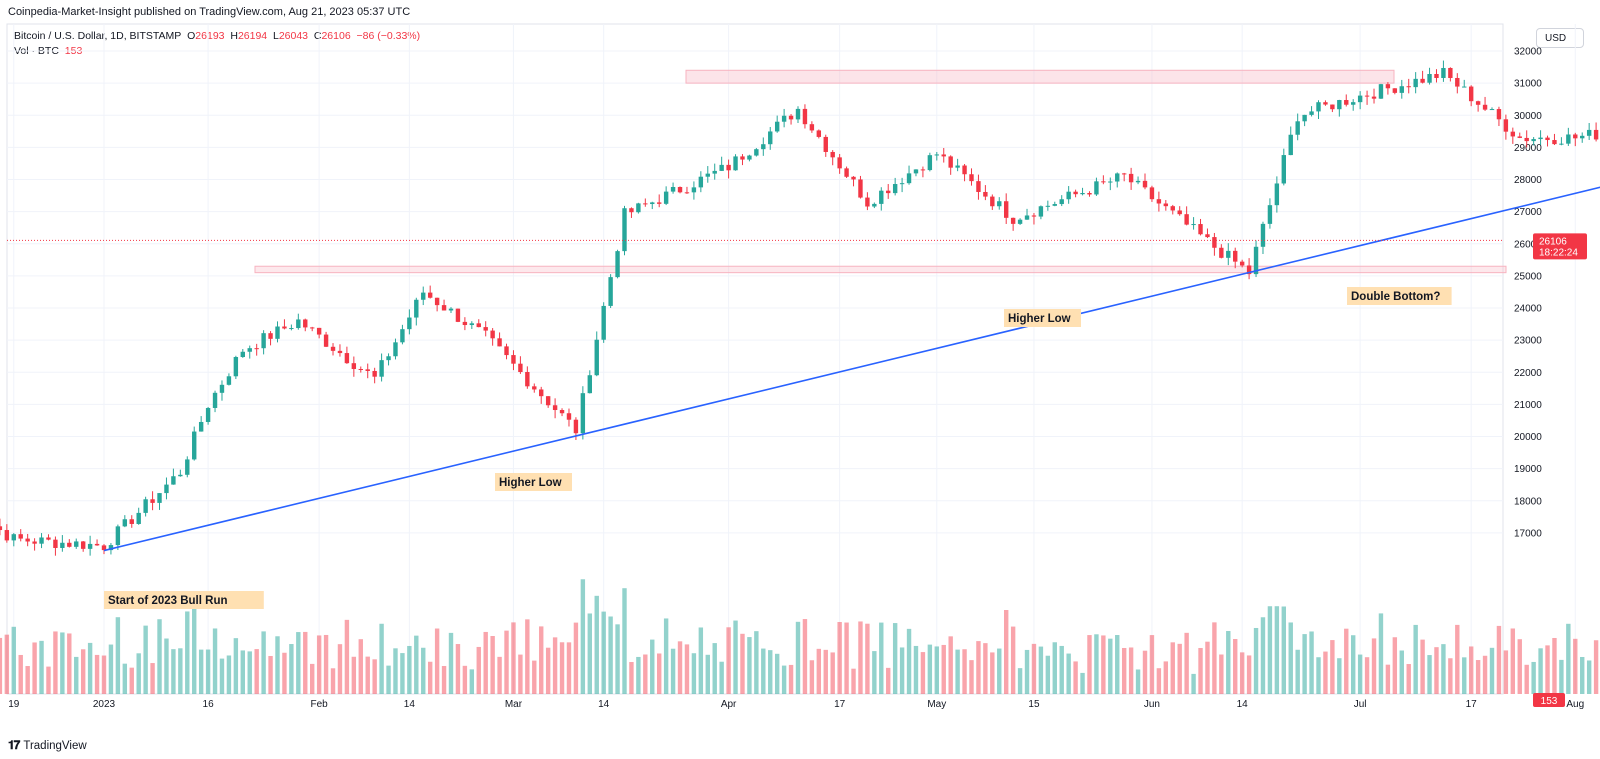 The height and width of the screenshot is (759, 1600). What do you see at coordinates (209, 704) in the screenshot?
I see `x-tick-label: 16` at bounding box center [209, 704].